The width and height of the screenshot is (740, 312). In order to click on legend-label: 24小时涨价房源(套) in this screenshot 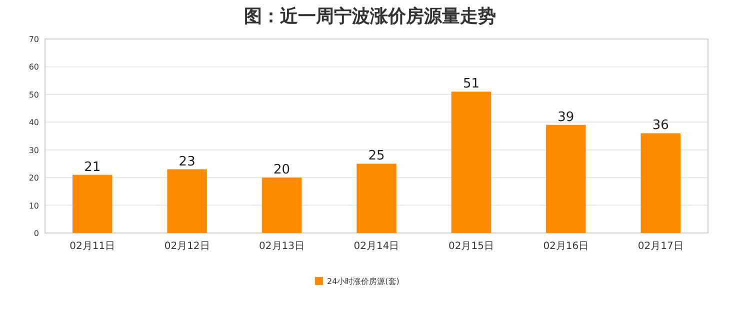, I will do `click(363, 281)`.